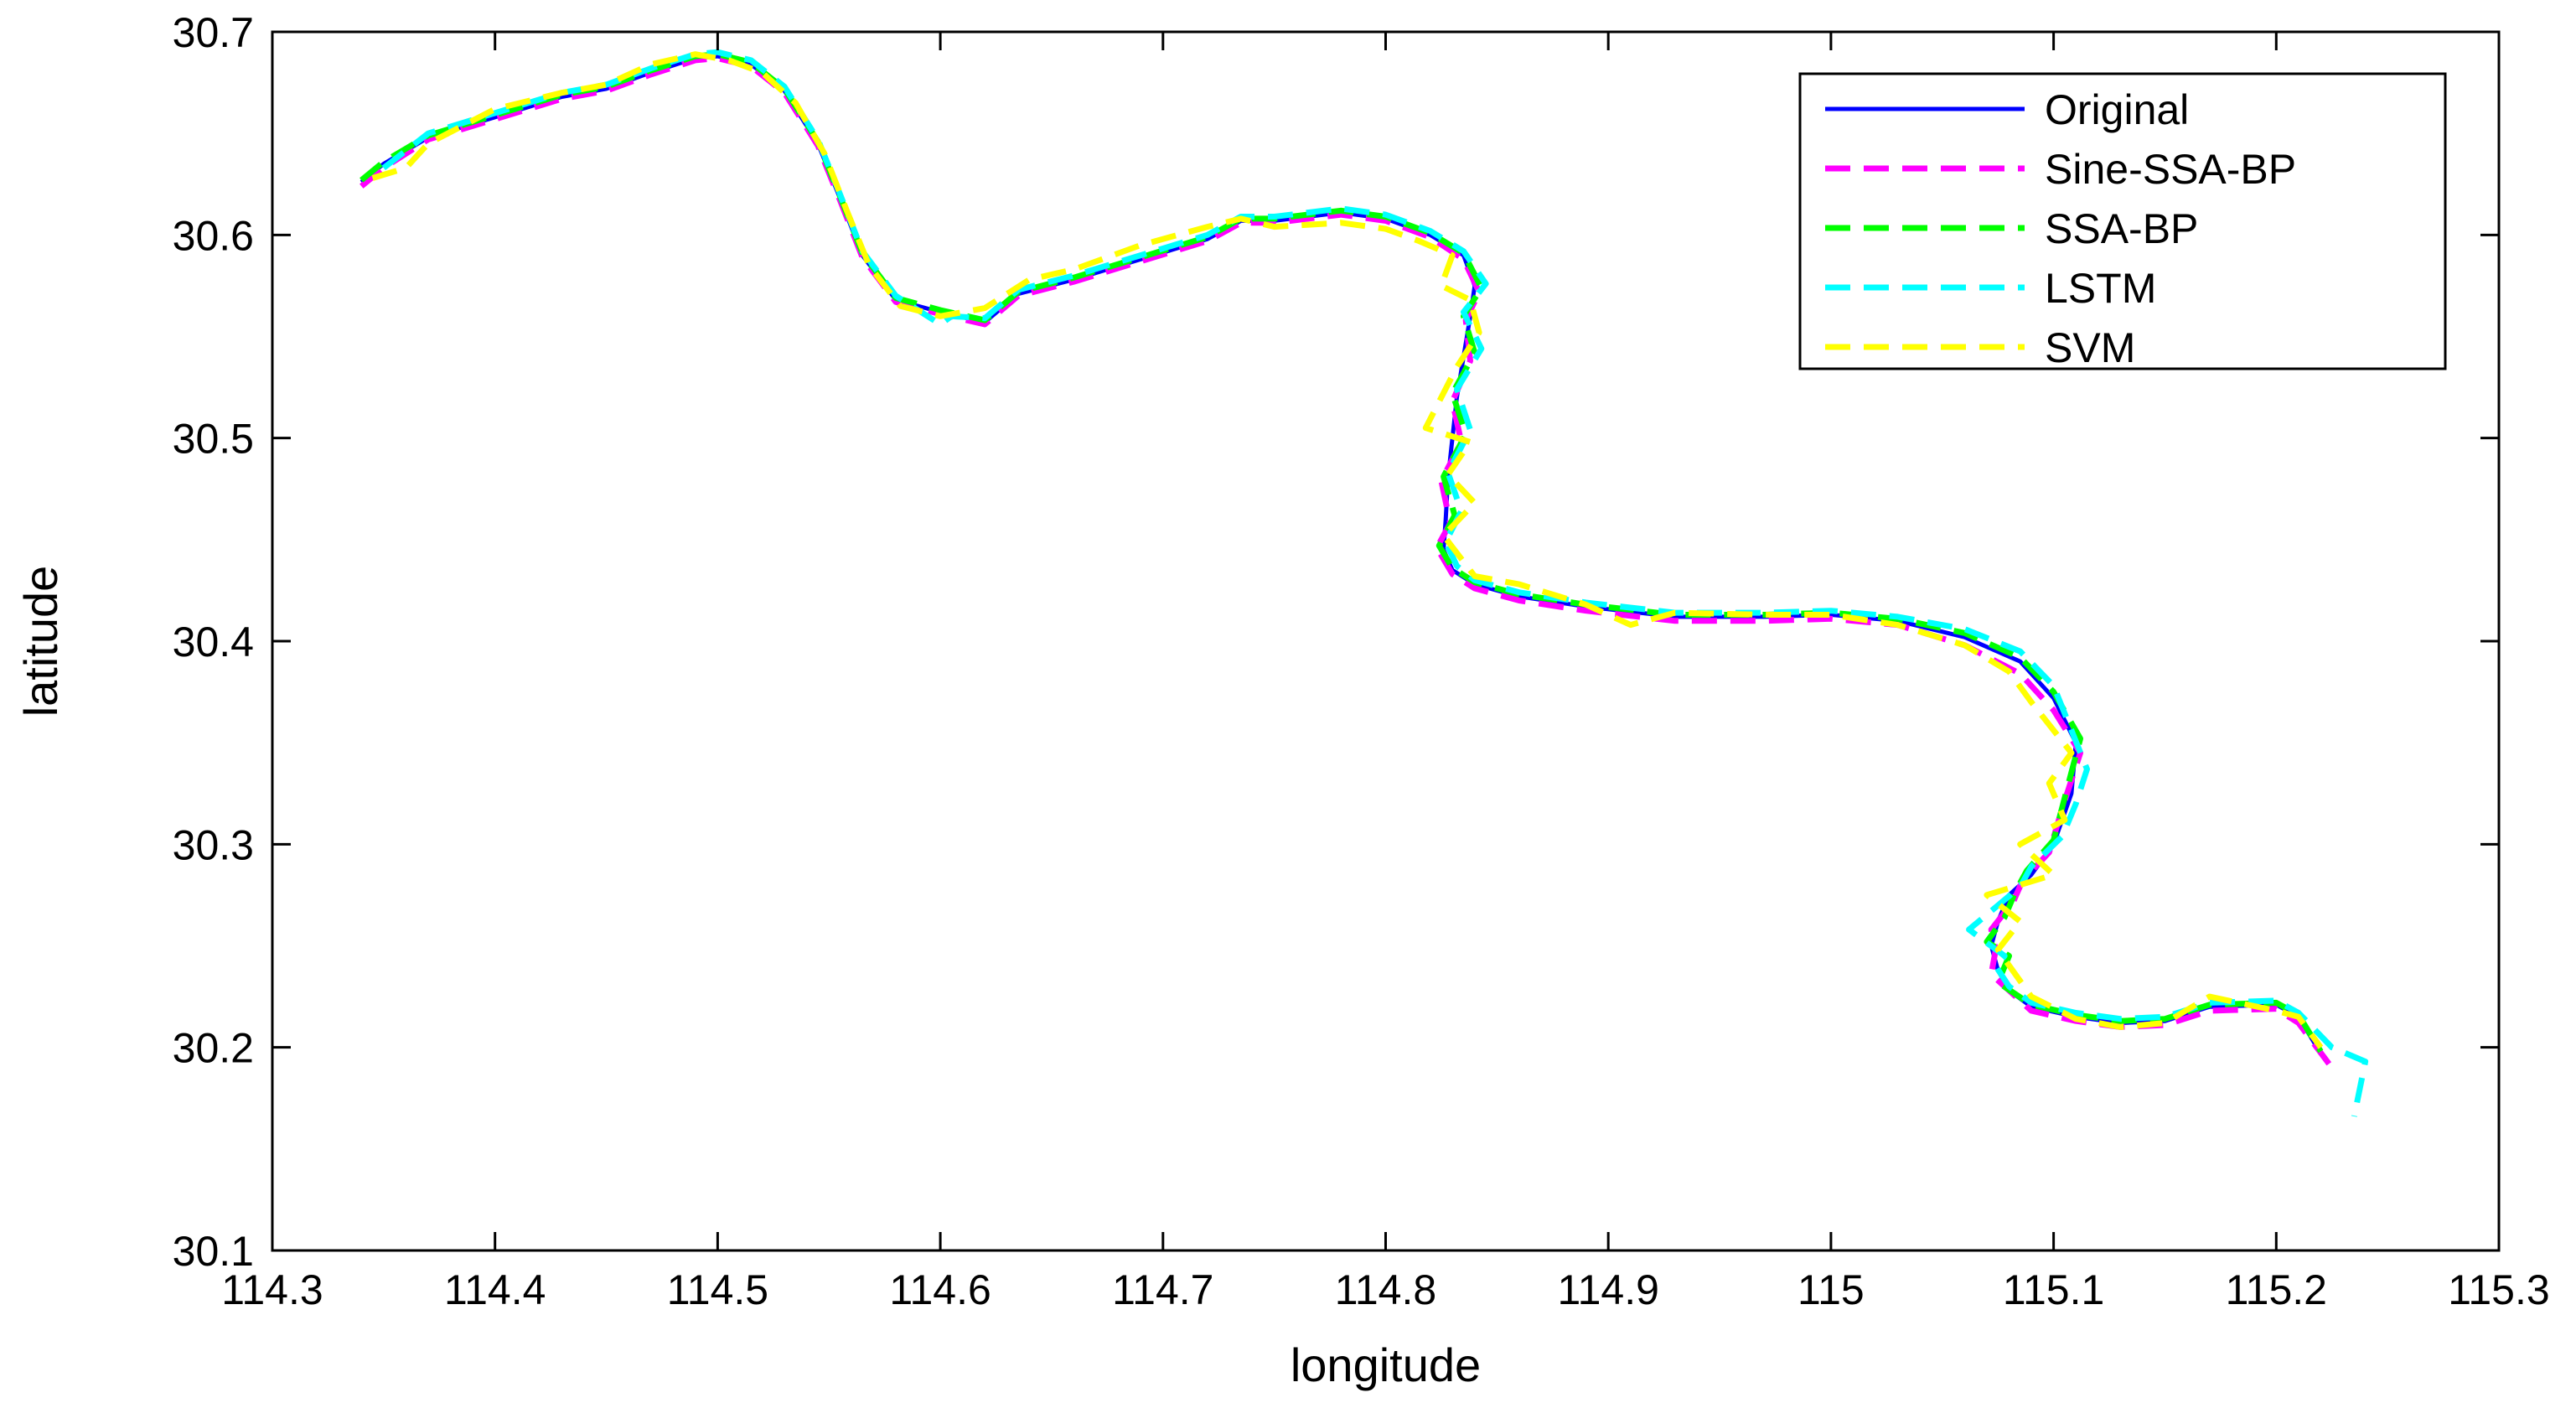 Image resolution: width=2576 pixels, height=1403 pixels. What do you see at coordinates (1385, 1289) in the screenshot?
I see `x-tick-label: 114.8` at bounding box center [1385, 1289].